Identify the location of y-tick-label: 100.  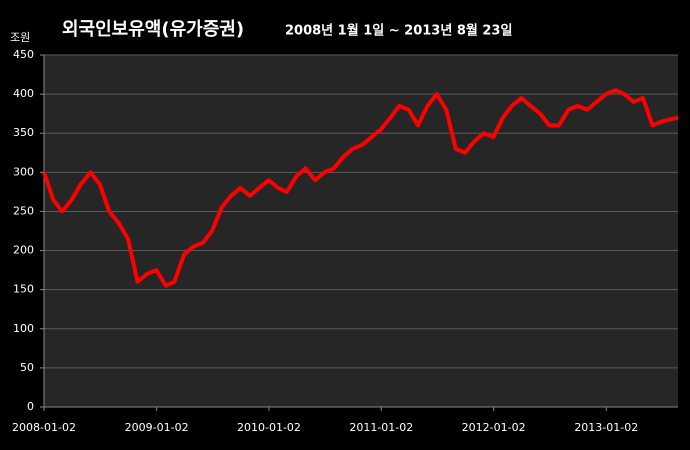
(23, 328).